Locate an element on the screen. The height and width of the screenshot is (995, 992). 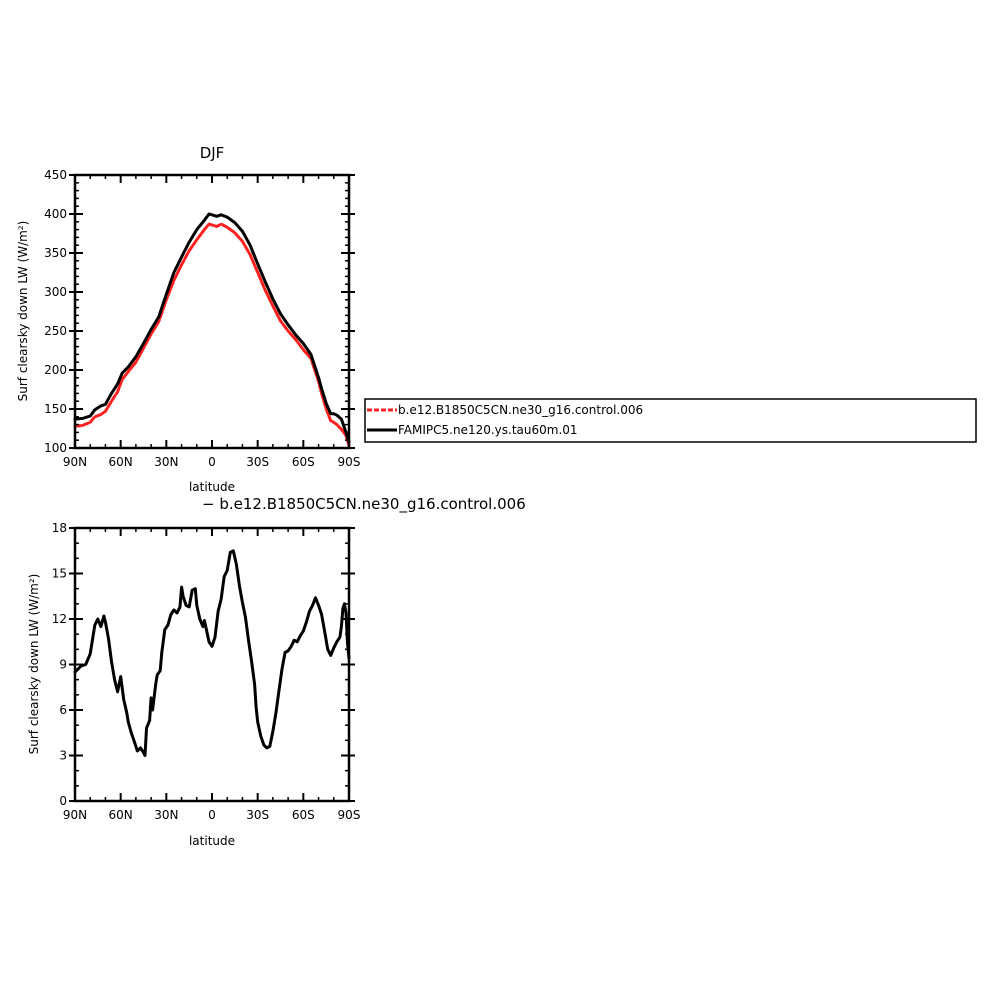
bottom-y-tick-label: 12 is located at coordinates (59, 619).